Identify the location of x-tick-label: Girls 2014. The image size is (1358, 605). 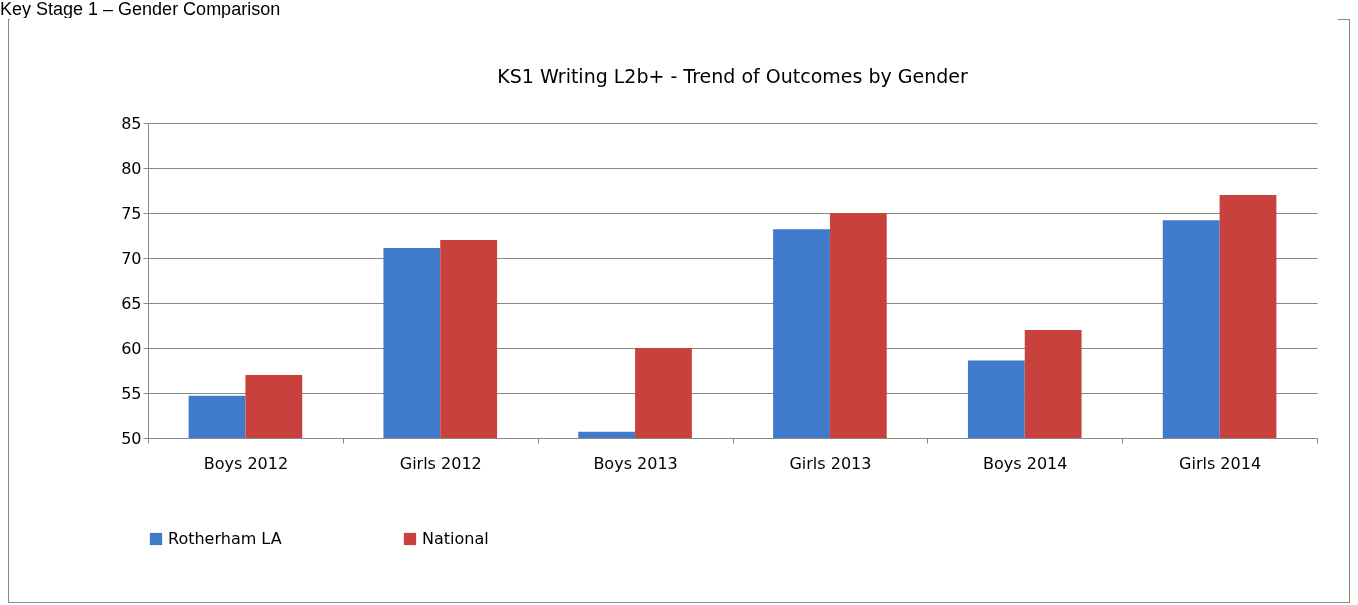
(1220, 463).